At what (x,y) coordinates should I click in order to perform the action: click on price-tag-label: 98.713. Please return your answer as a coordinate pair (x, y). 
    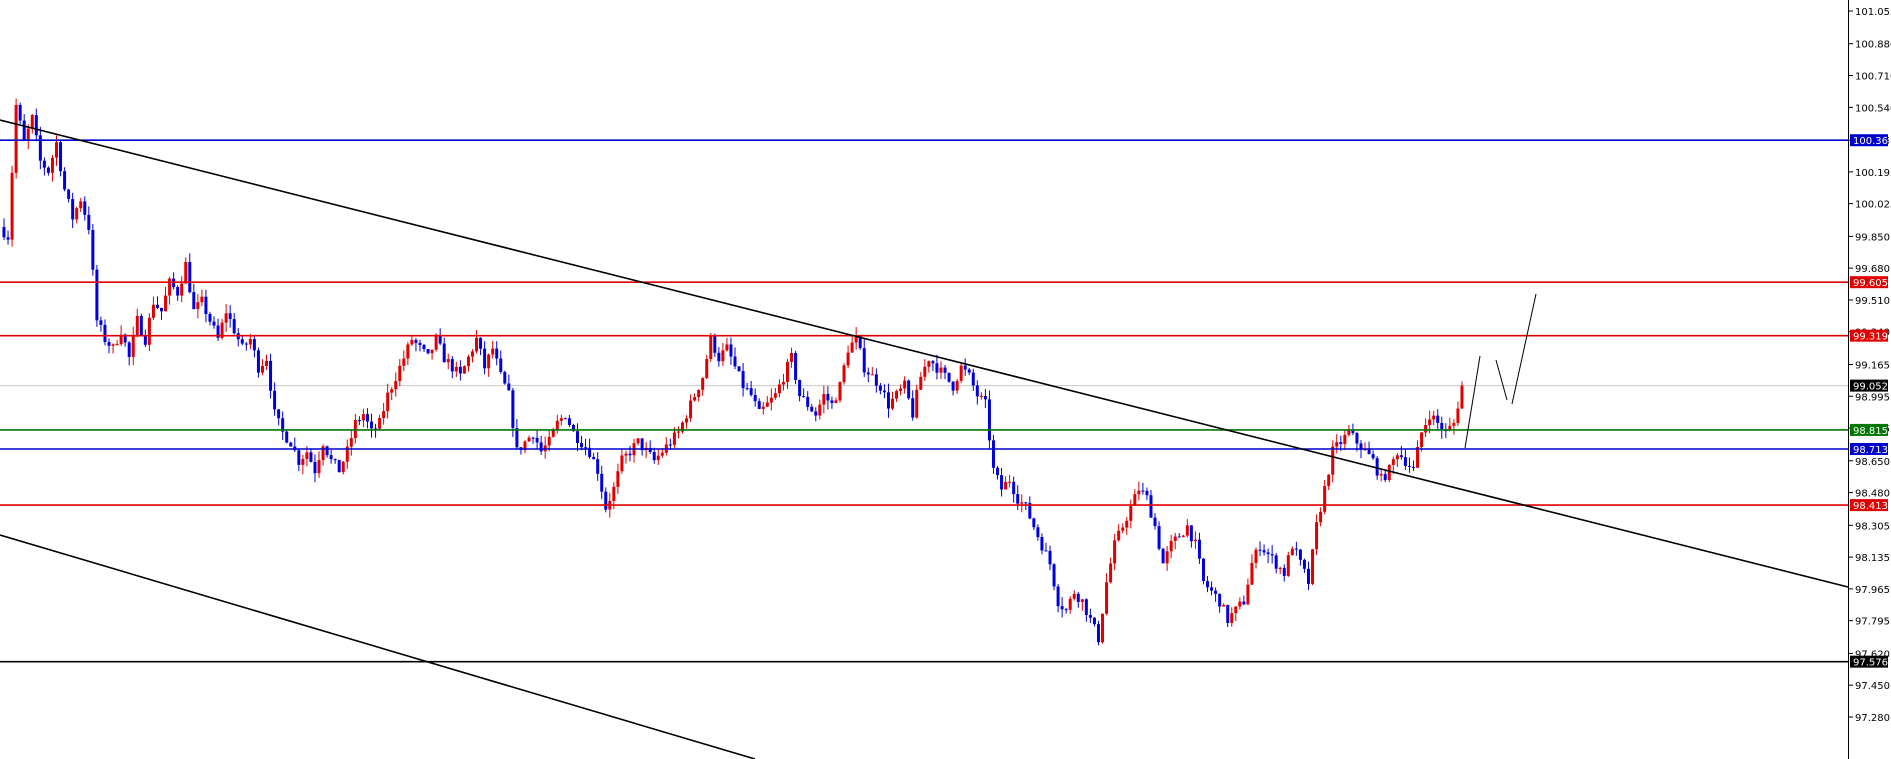
    Looking at the image, I should click on (1870, 450).